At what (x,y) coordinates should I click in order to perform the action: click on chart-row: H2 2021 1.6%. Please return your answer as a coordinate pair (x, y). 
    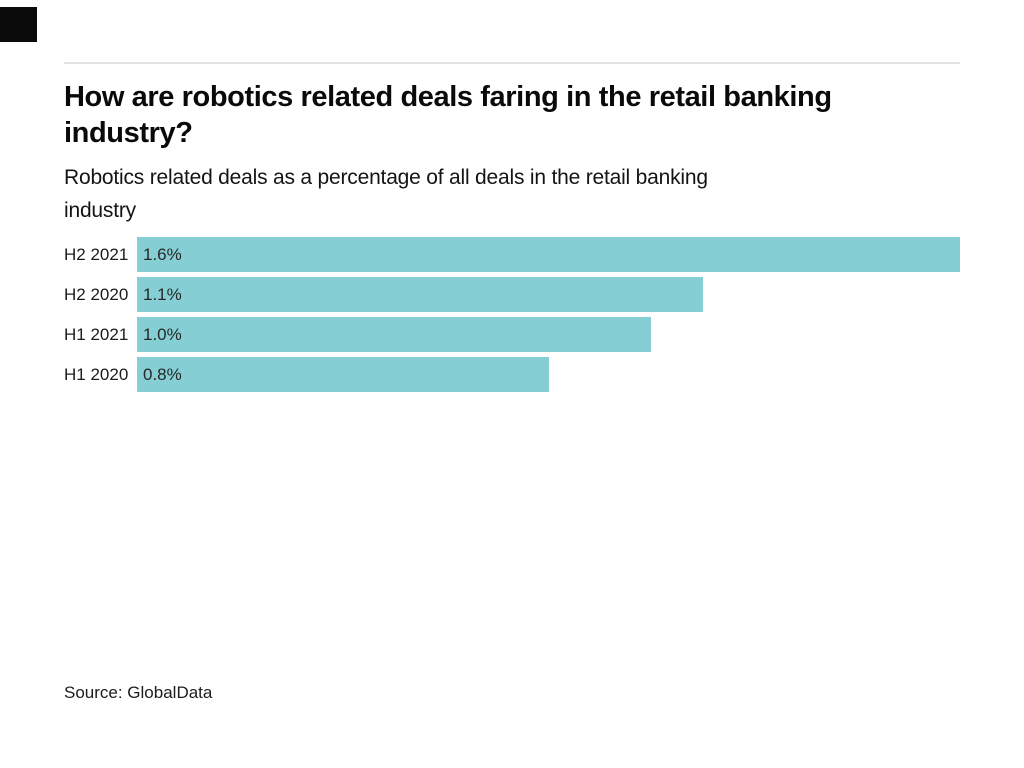
    Looking at the image, I should click on (512, 254).